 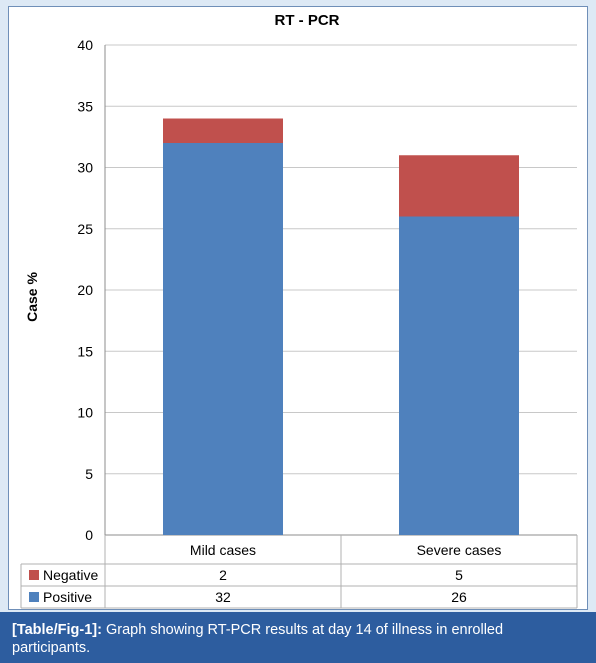 What do you see at coordinates (223, 339) in the screenshot?
I see `bar-positive-mild-cases` at bounding box center [223, 339].